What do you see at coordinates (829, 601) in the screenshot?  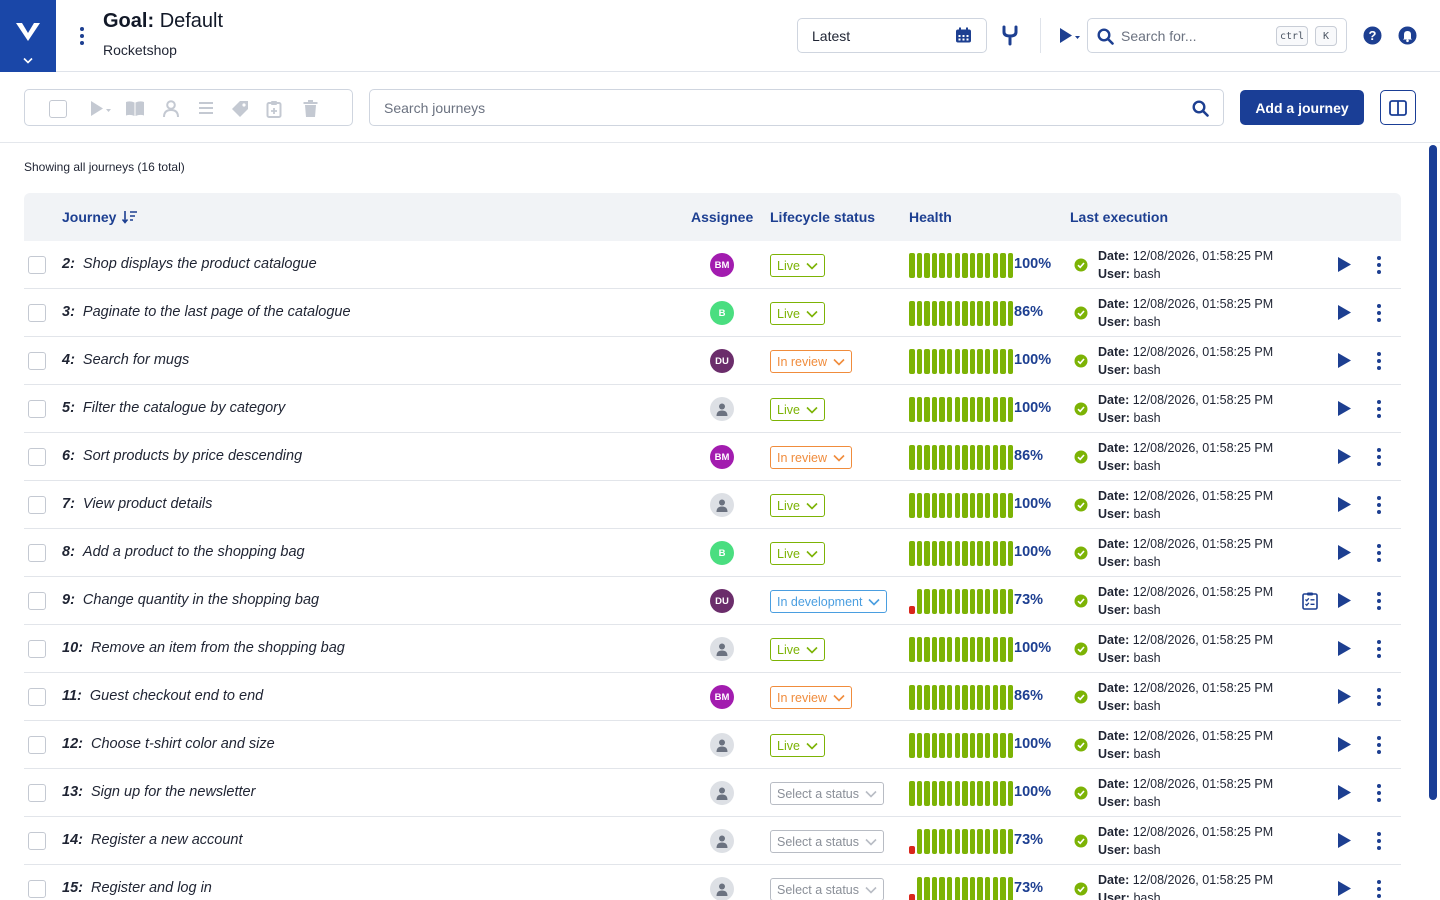 I see `lifecycle-status-select: In development` at bounding box center [829, 601].